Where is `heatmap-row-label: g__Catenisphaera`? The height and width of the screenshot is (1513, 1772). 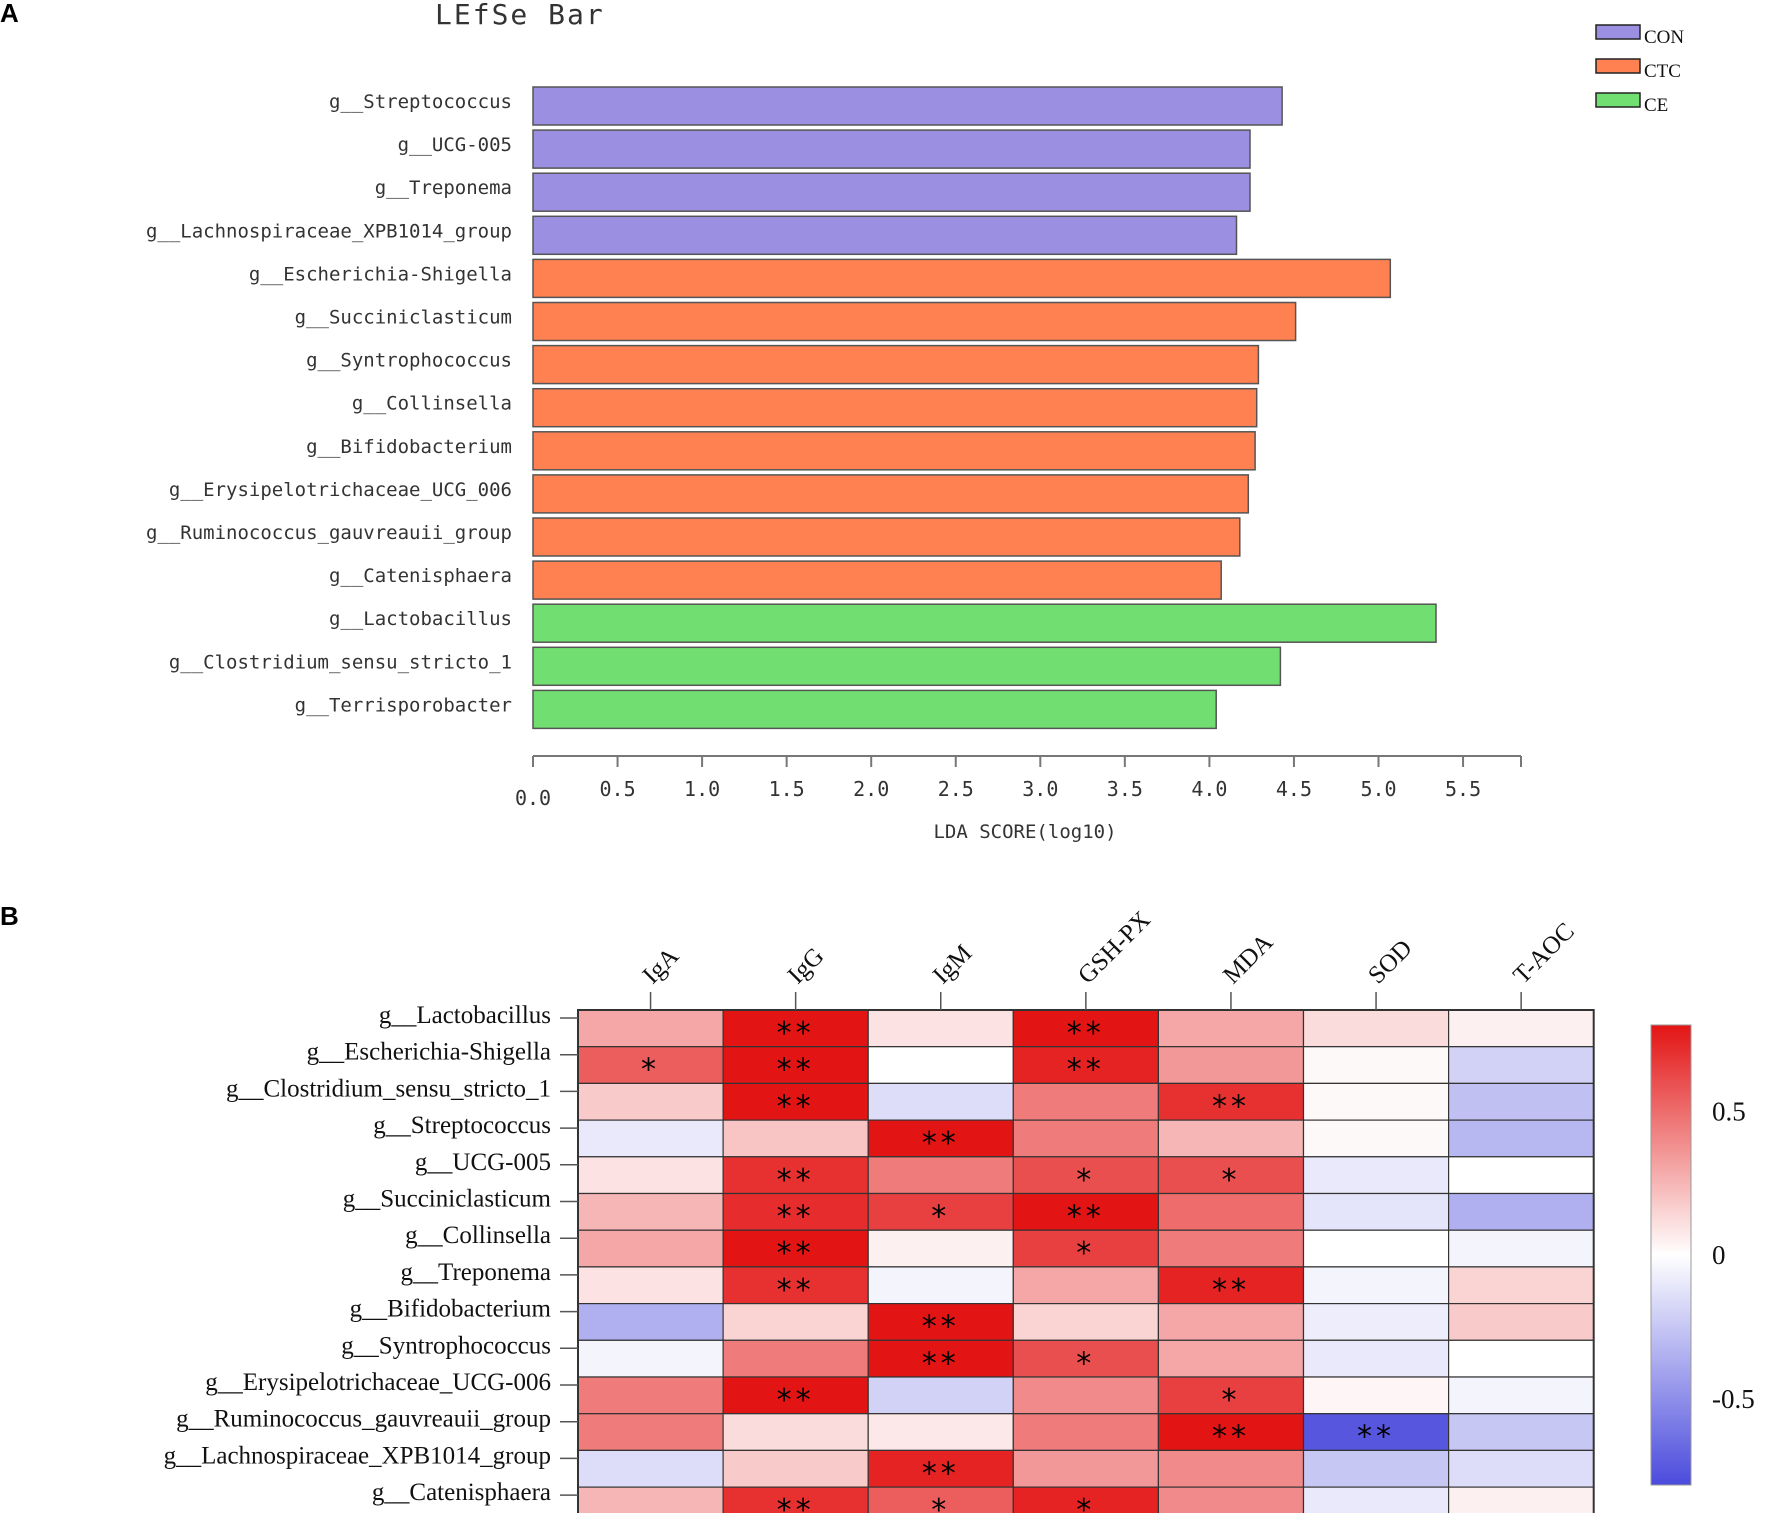
heatmap-row-label: g__Catenisphaera is located at coordinates (461, 1492).